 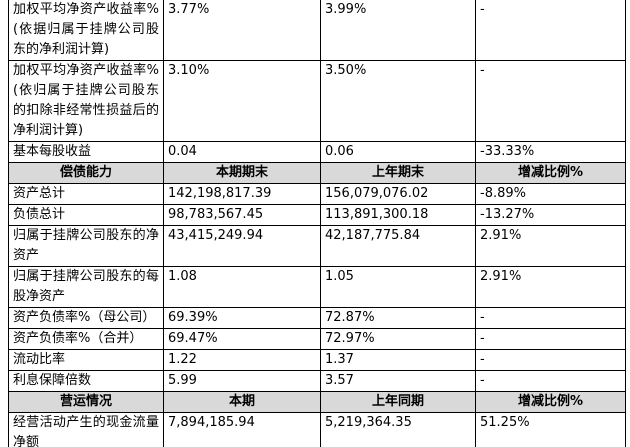 What do you see at coordinates (242, 246) in the screenshot?
I see `cell: 43,415,249.94` at bounding box center [242, 246].